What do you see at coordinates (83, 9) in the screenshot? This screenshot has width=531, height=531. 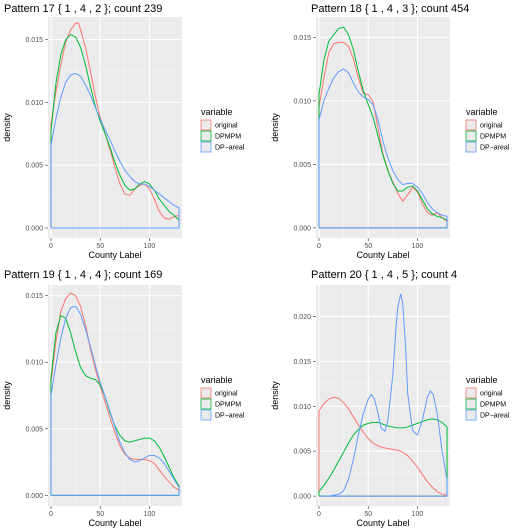 I see `chart-title: Pattern 17 { 1 , 4 , 2 }; count 239` at bounding box center [83, 9].